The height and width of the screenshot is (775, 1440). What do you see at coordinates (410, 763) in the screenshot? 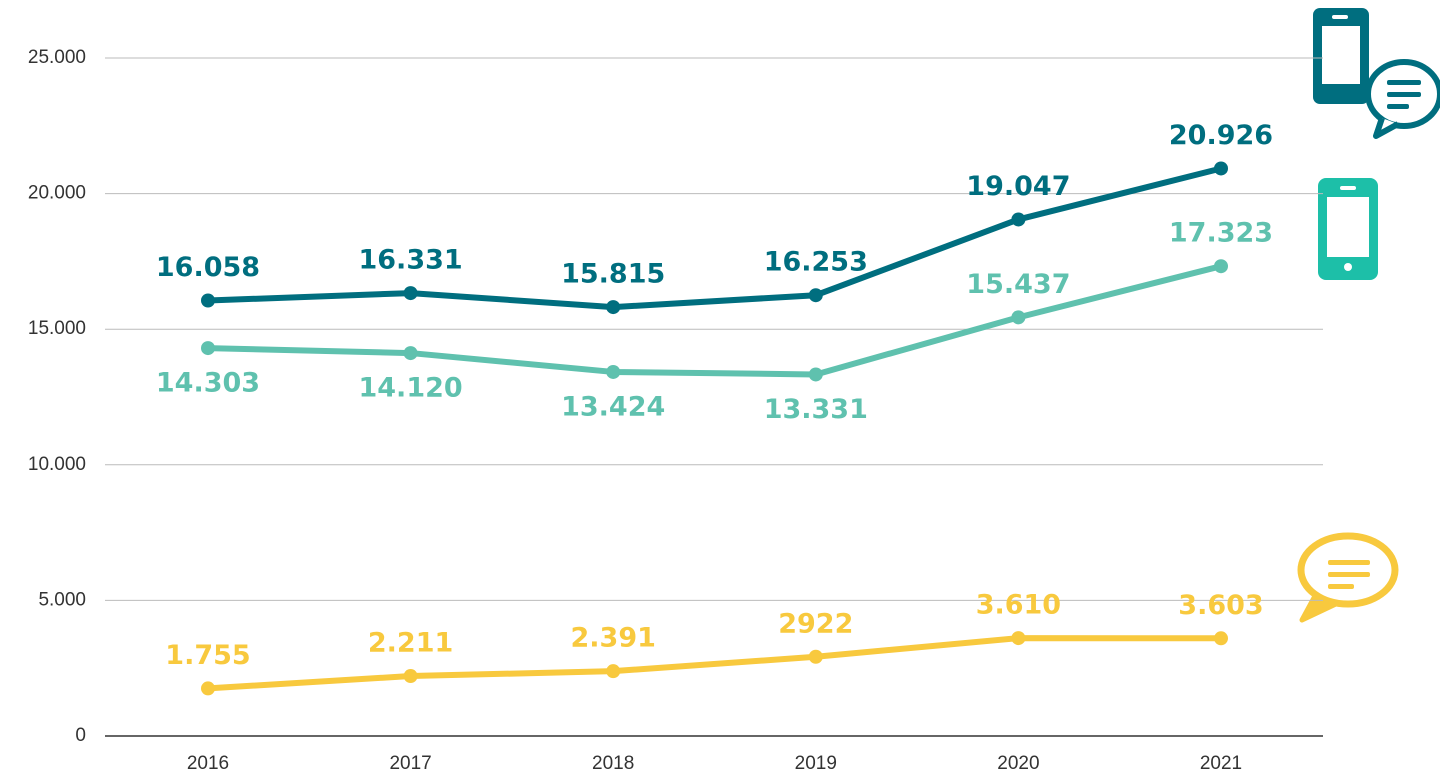
I see `x-tick-label: 2017` at bounding box center [410, 763].